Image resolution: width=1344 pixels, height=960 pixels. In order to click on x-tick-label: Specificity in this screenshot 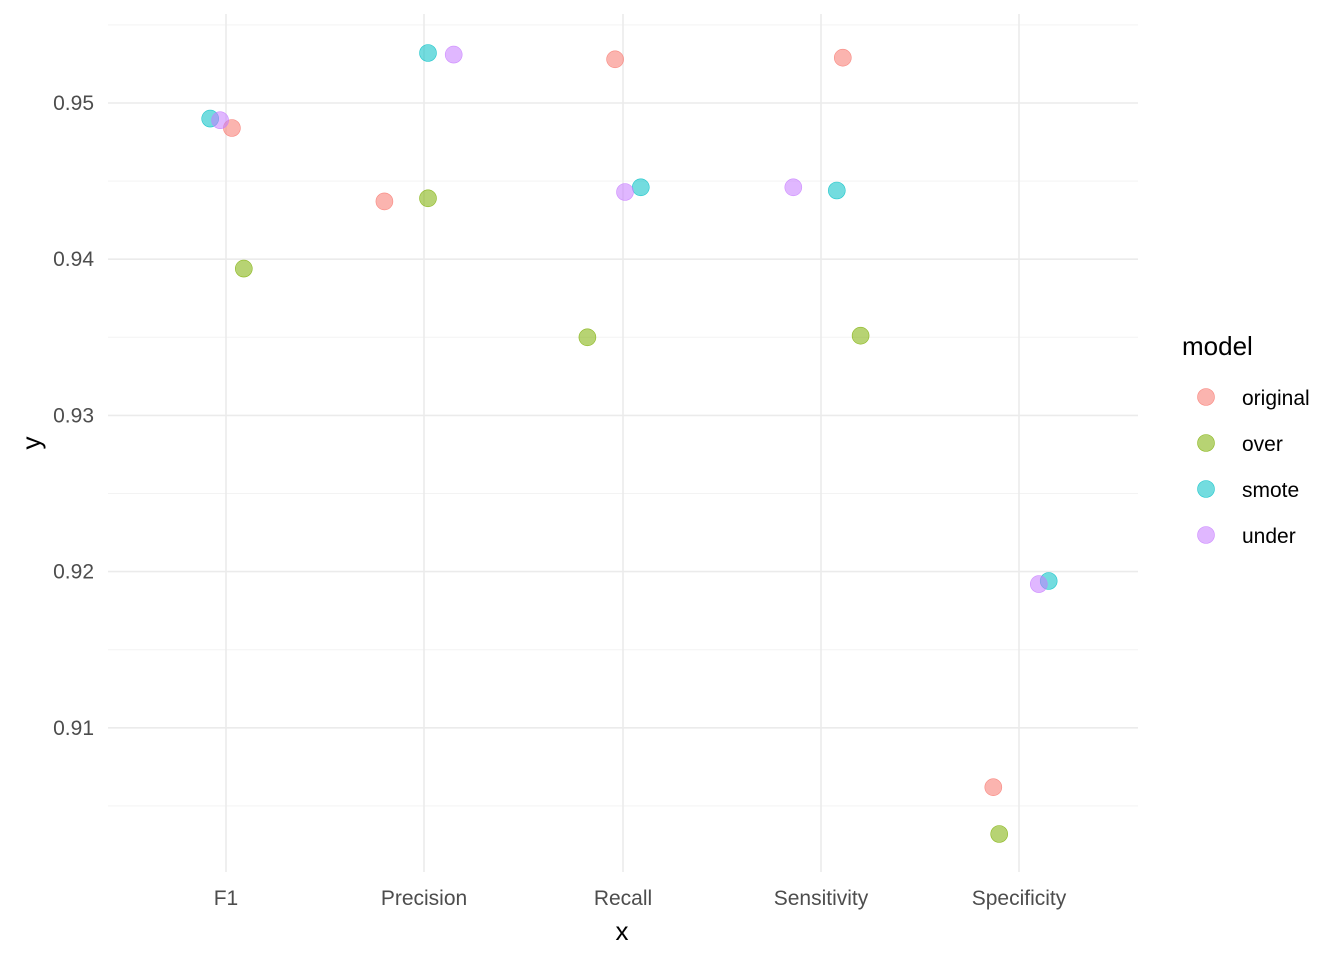, I will do `click(1019, 898)`.